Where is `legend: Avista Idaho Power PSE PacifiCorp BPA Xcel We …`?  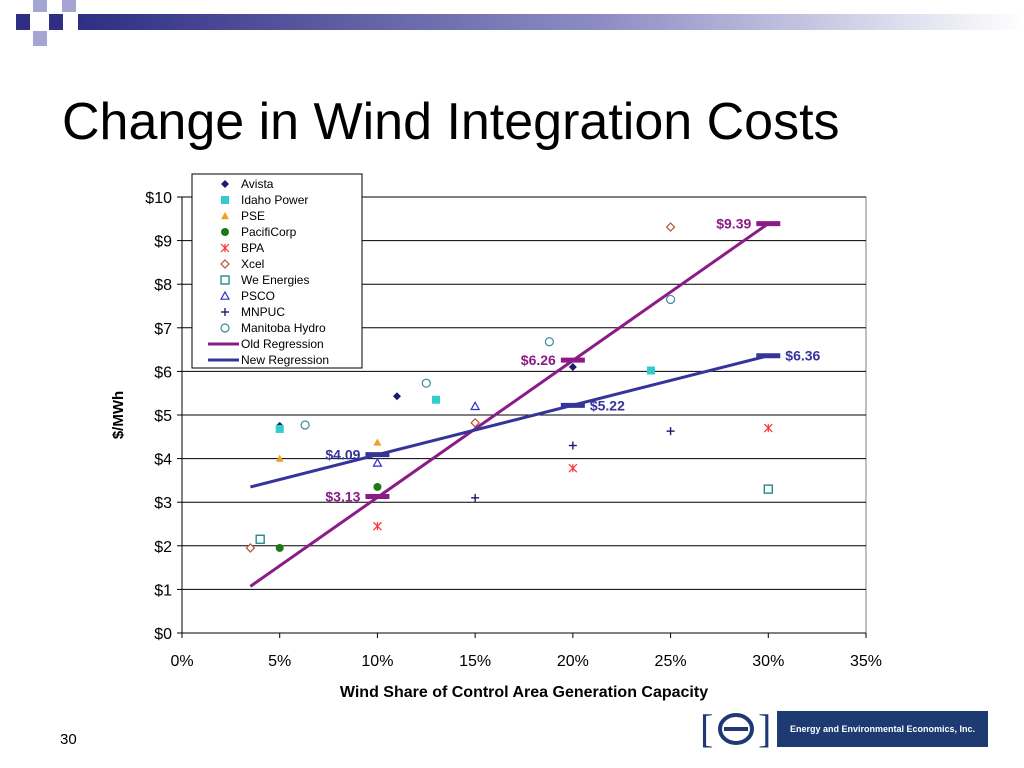
legend: Avista Idaho Power PSE PacifiCorp BPA Xcel We … is located at coordinates (277, 271).